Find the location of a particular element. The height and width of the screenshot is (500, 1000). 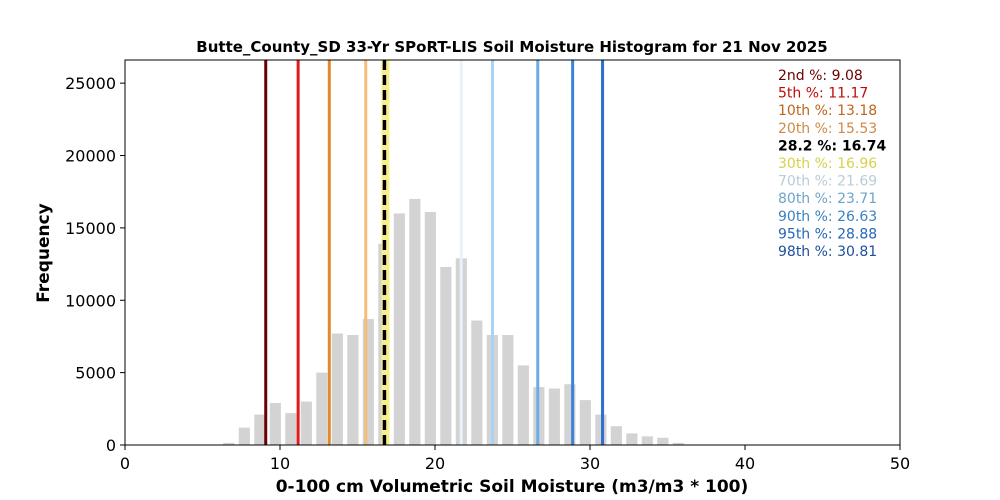

legend-entry: 30th %: 16.96 is located at coordinates (827, 164).